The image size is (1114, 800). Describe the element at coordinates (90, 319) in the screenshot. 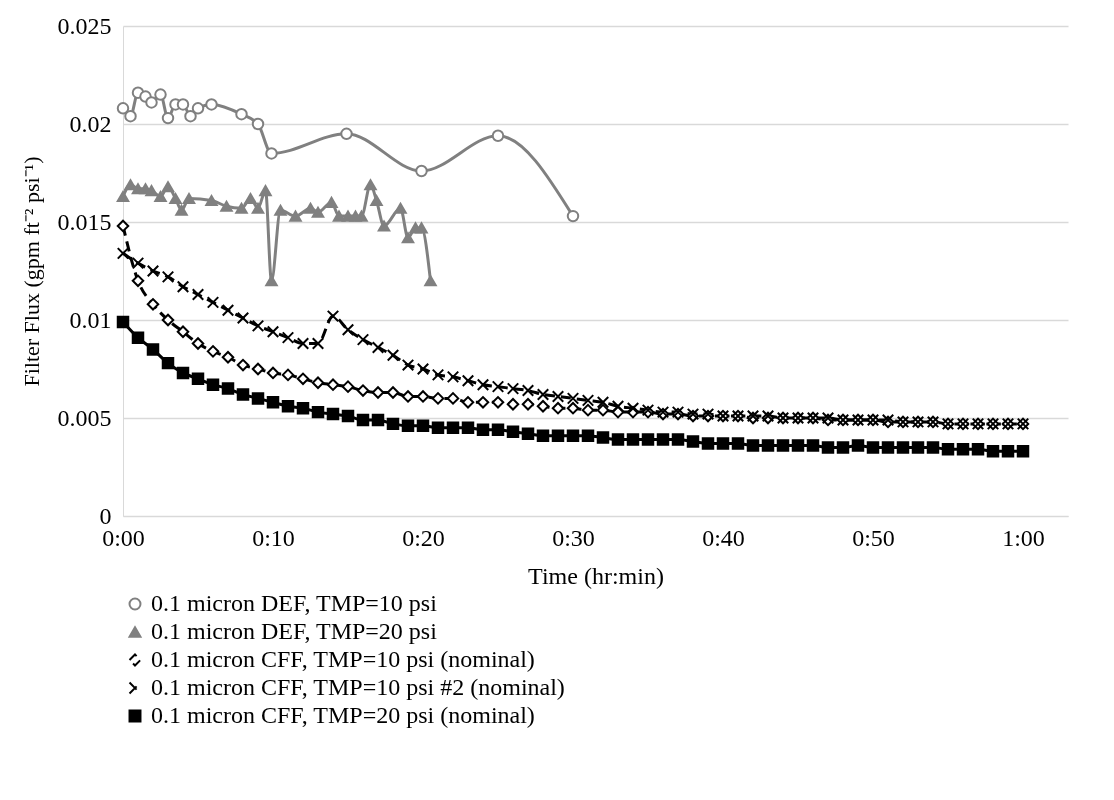

I see `y-tick-label: 0.01` at that location.